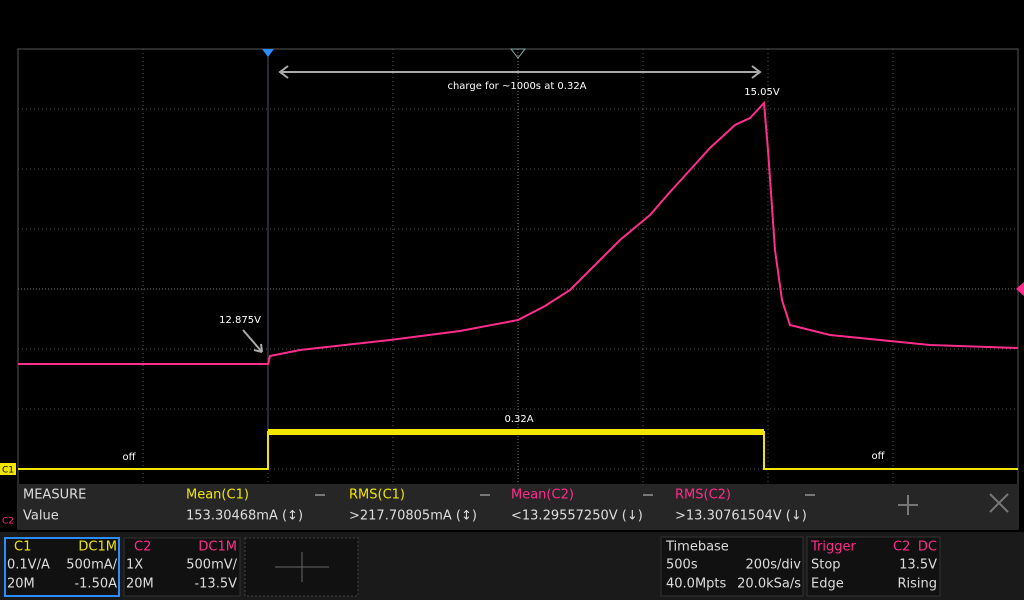  Describe the element at coordinates (516, 86) in the screenshot. I see `annotation: charge for ~1000s at 0.32A` at that location.